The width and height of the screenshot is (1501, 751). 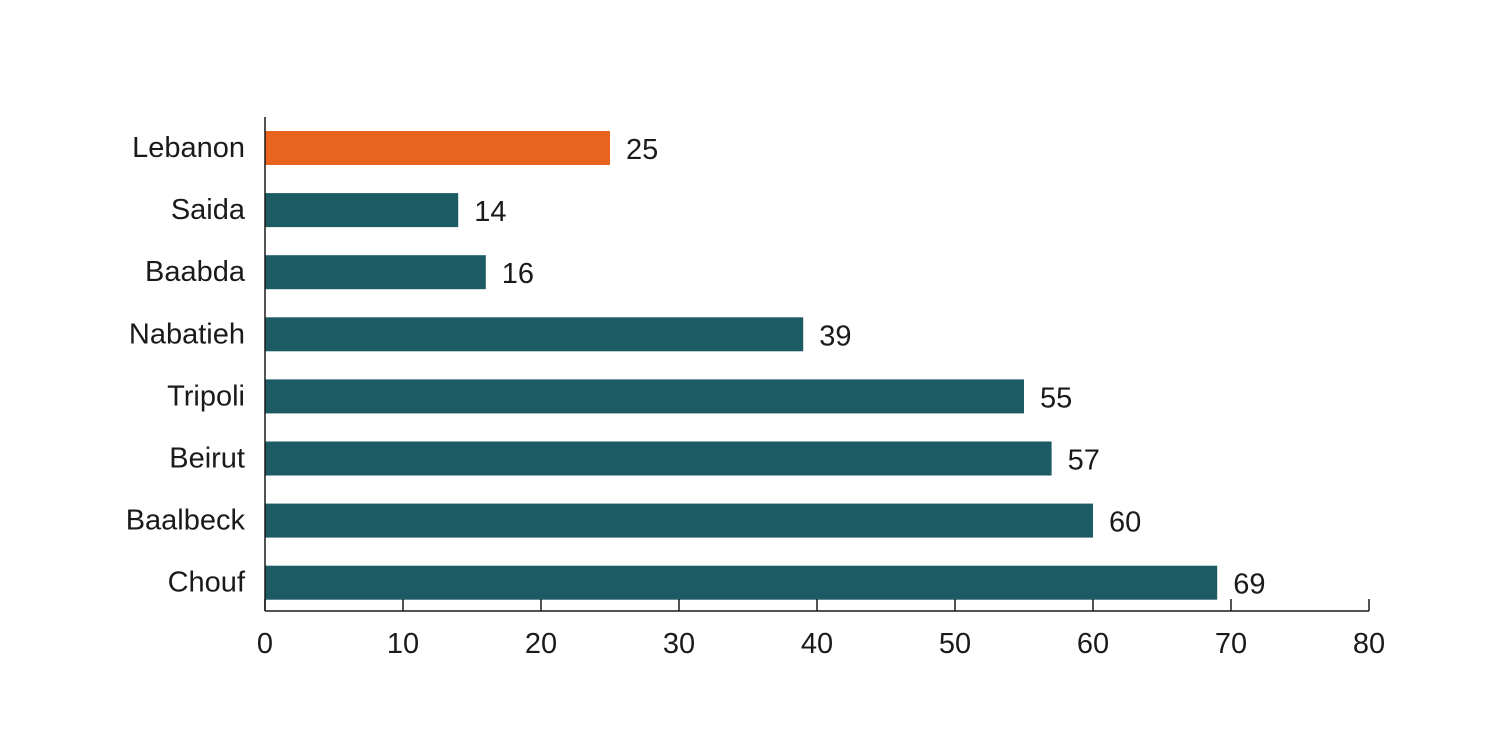 I want to click on category-label-lebanon: Lebanon, so click(x=188, y=148).